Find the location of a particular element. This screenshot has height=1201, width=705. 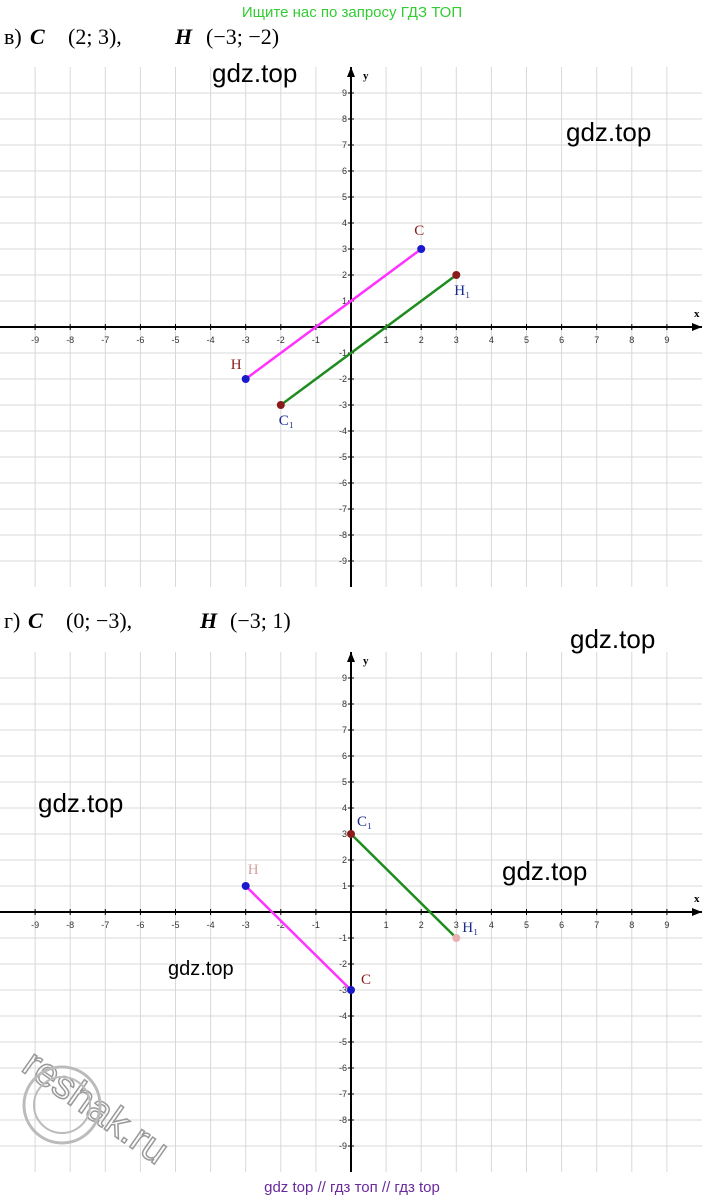

y-tick-label: 6 is located at coordinates (344, 756).